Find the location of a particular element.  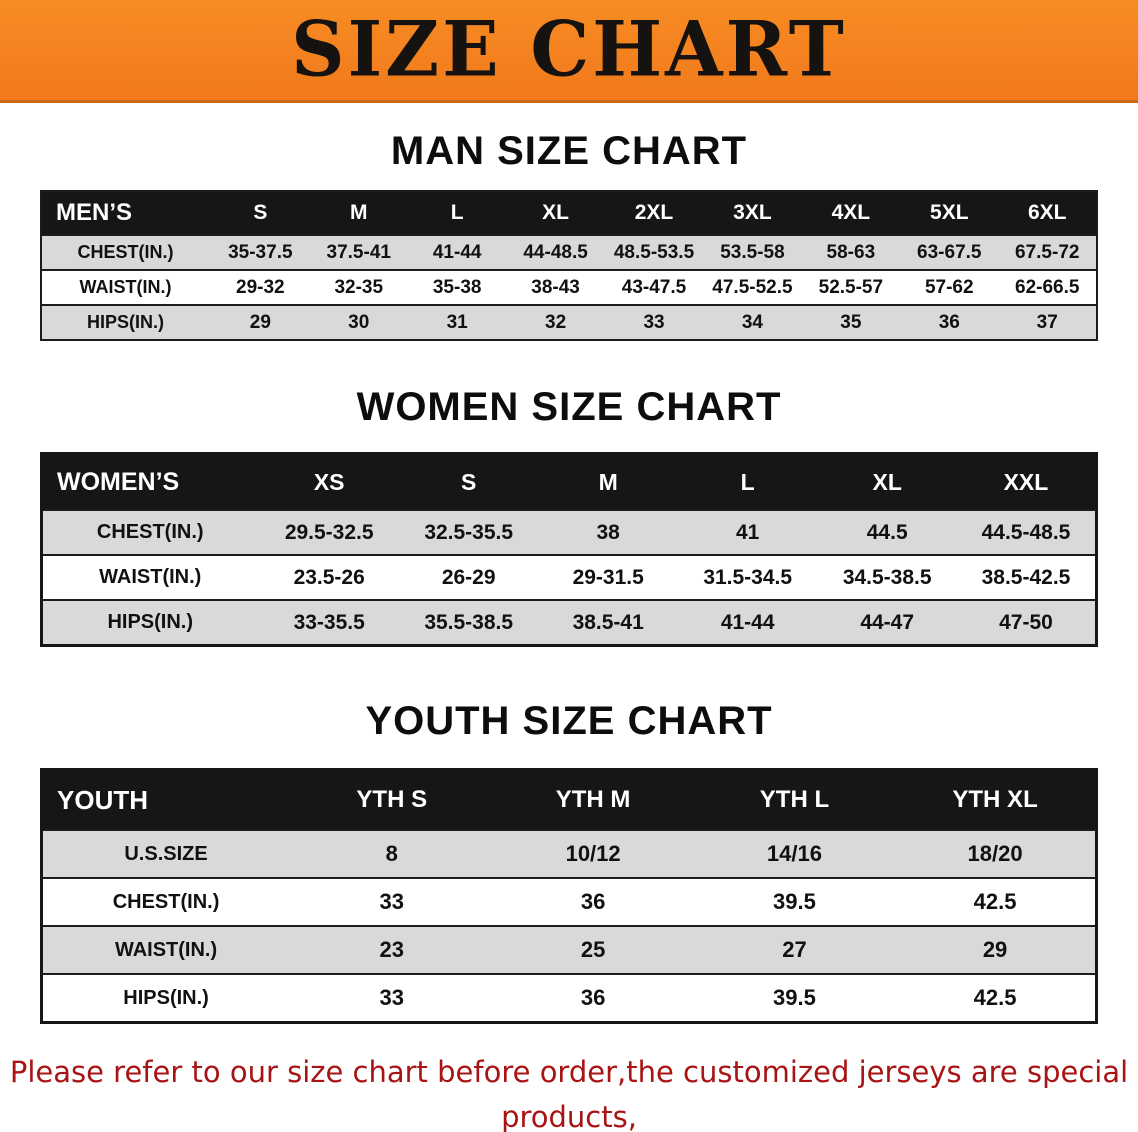

row-label: U.S.SIZE is located at coordinates (166, 853).